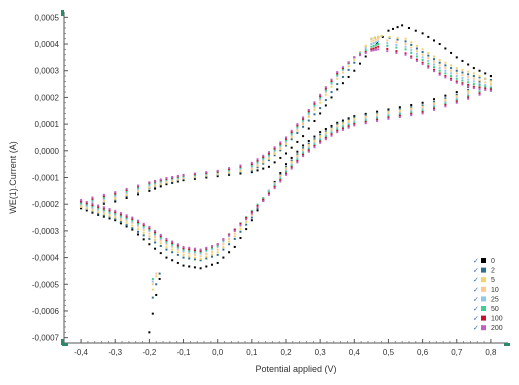 Image resolution: width=519 pixels, height=385 pixels. What do you see at coordinates (484, 271) in the screenshot?
I see `legend-item-2: ✓ 2` at bounding box center [484, 271].